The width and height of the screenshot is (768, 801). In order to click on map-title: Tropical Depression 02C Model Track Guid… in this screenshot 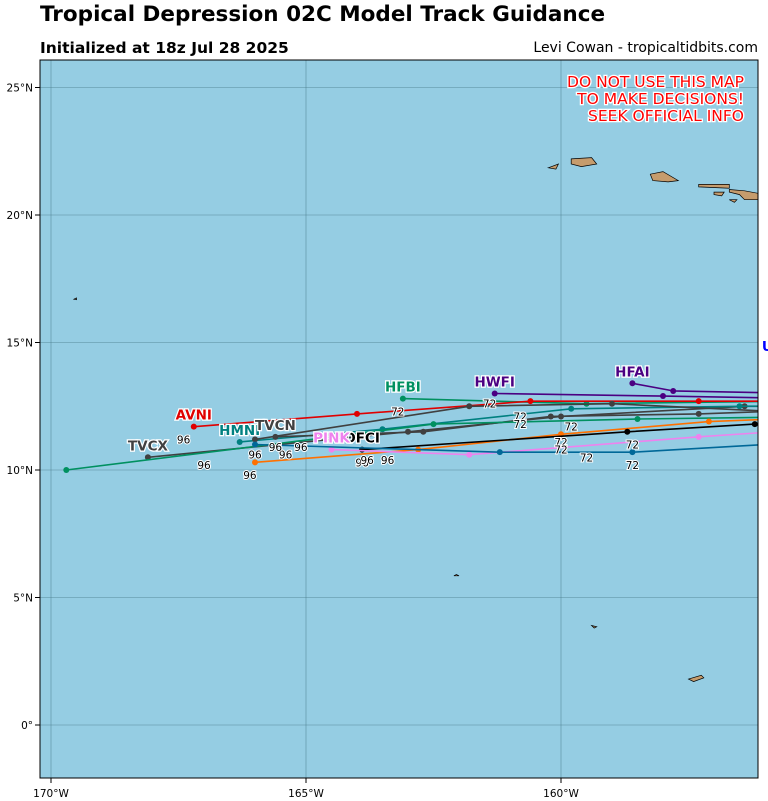, I will do `click(323, 14)`.